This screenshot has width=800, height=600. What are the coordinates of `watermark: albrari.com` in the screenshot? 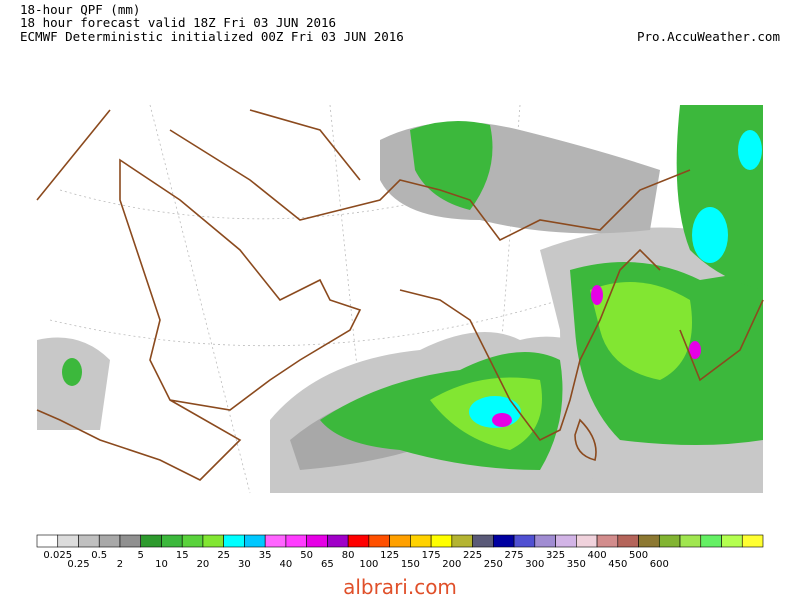 It's located at (400, 587).